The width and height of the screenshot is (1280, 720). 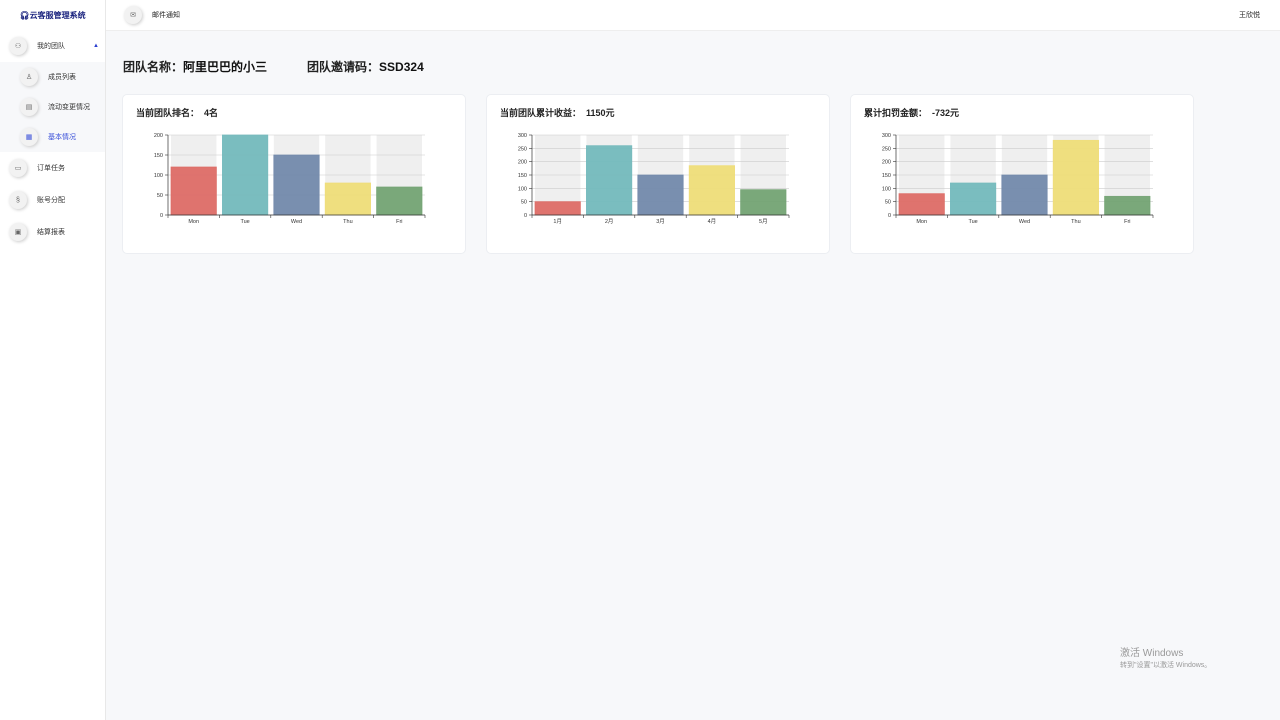 I want to click on watermark-line1: 激活 Windows, so click(x=1152, y=653).